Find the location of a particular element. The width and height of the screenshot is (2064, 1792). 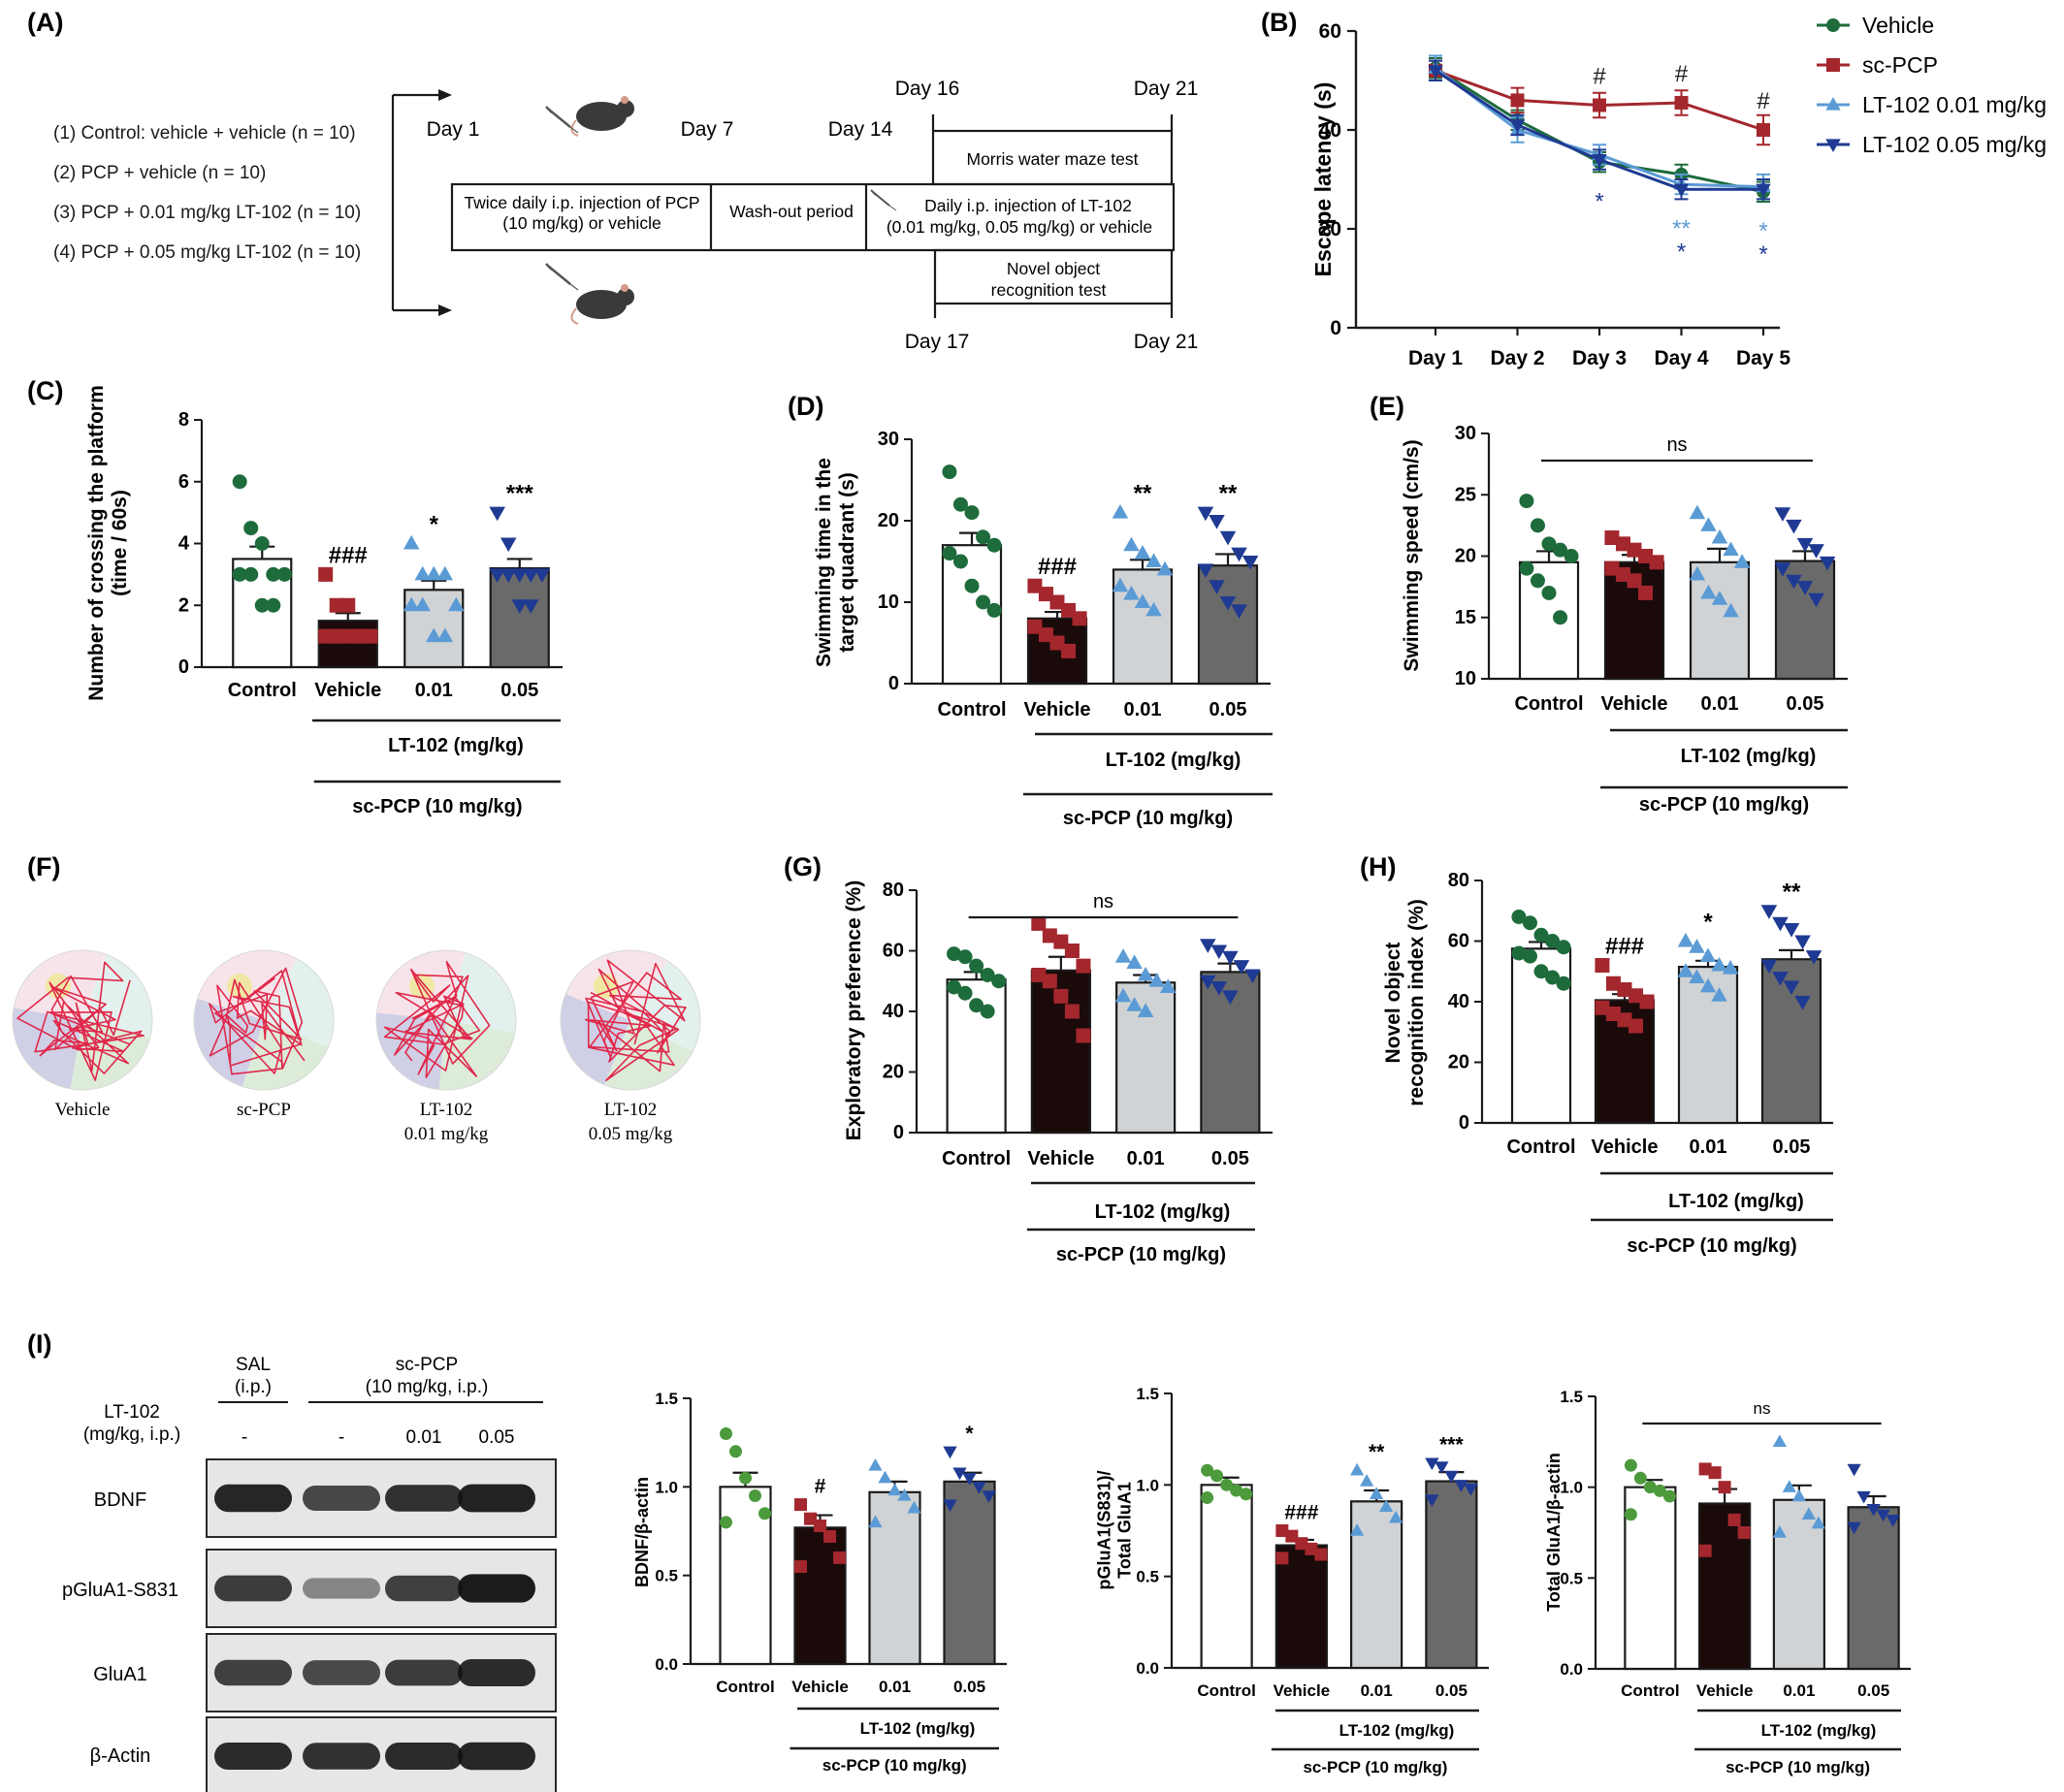

x-tick-label: Day 2 is located at coordinates (1517, 358).